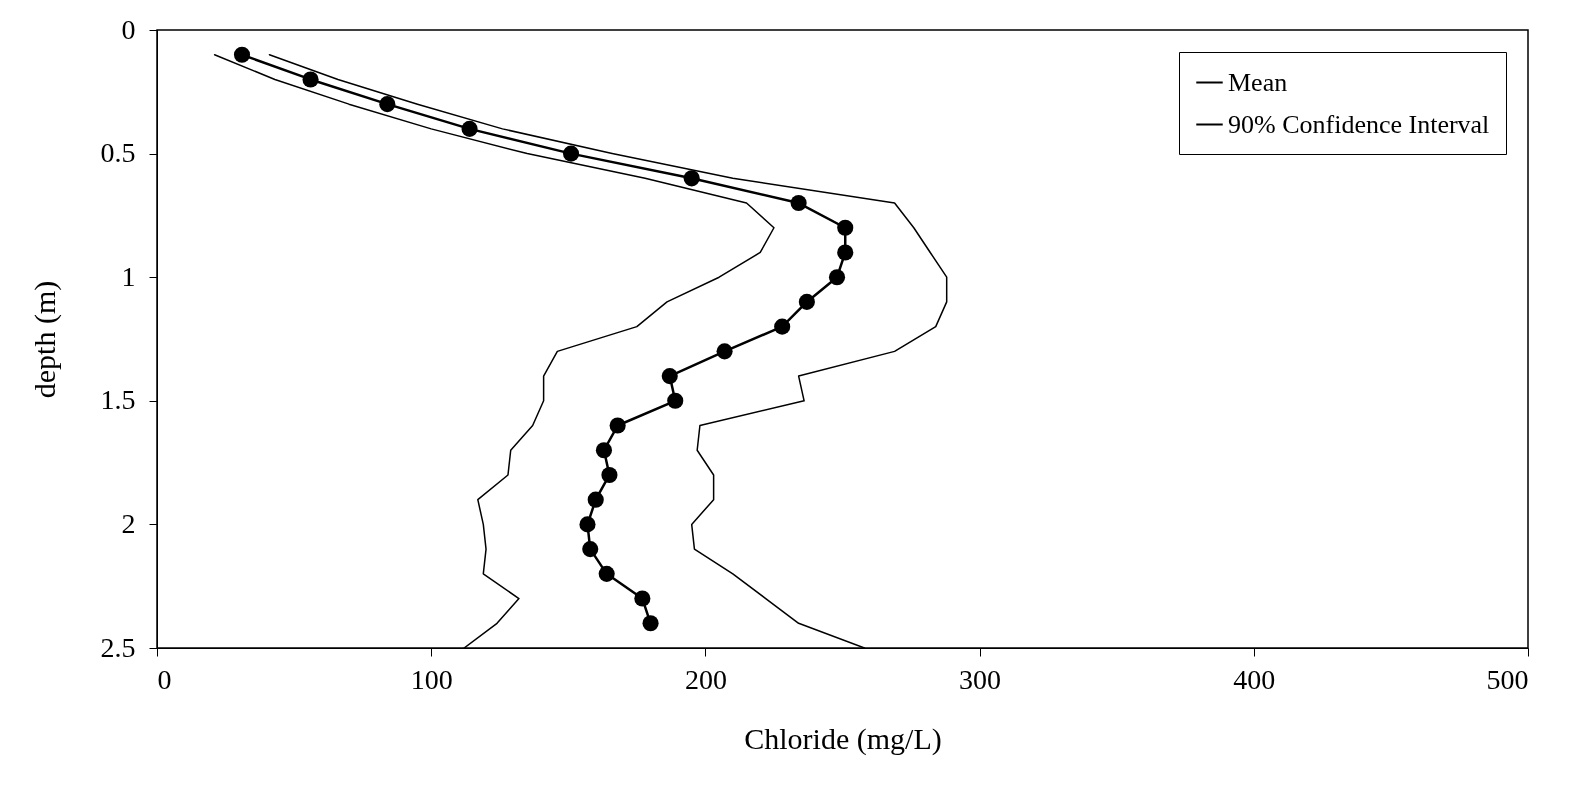 The width and height of the screenshot is (1578, 796). What do you see at coordinates (980, 679) in the screenshot?
I see `x-tick-label: 300` at bounding box center [980, 679].